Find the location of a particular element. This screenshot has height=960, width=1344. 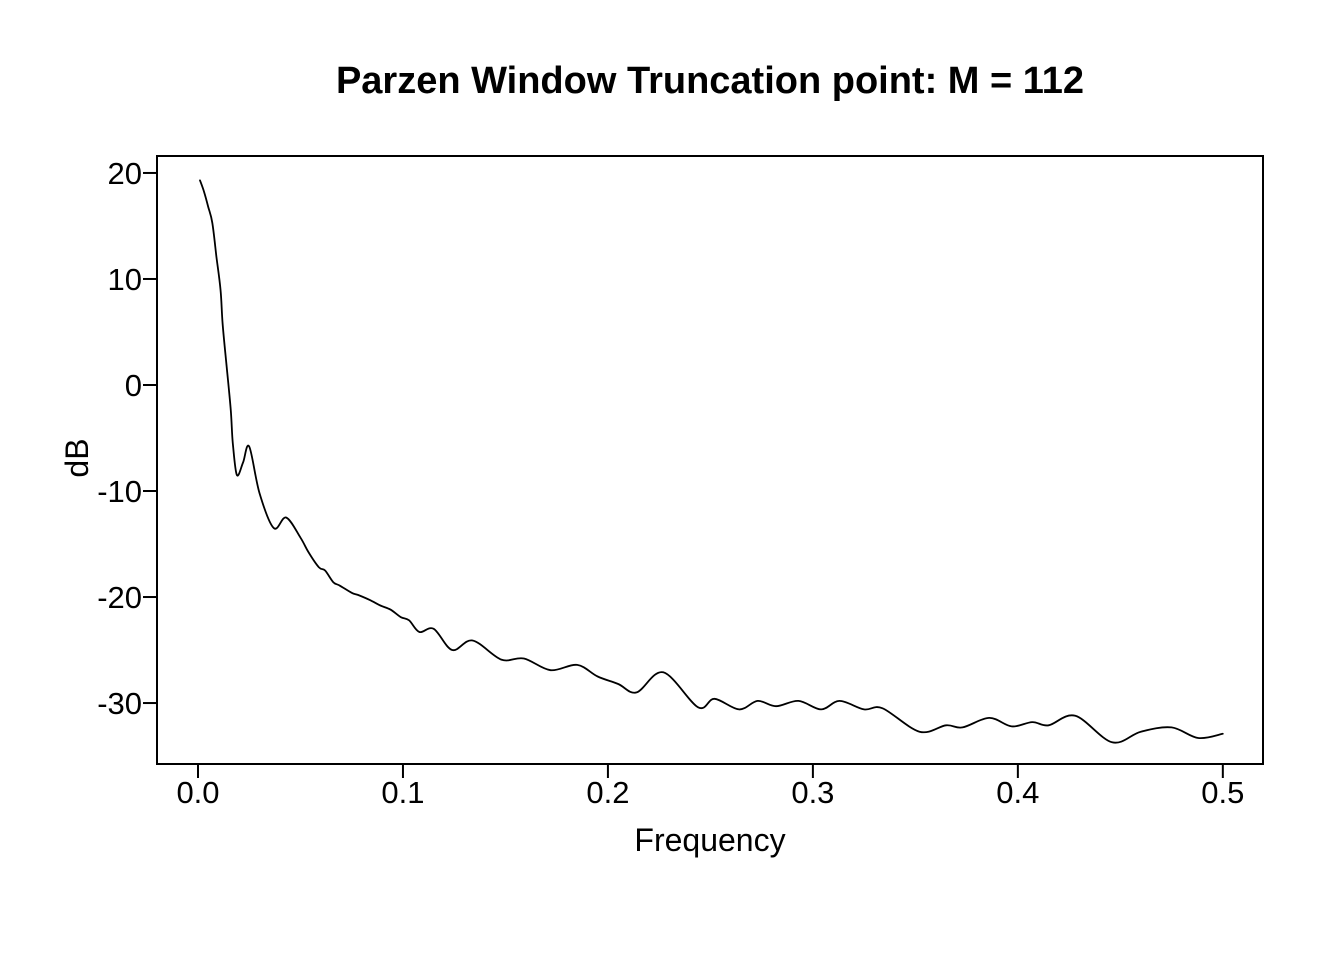

y-axis-tick-labels: 20 10 0 -10 -20 -30 is located at coordinates (119, 438).